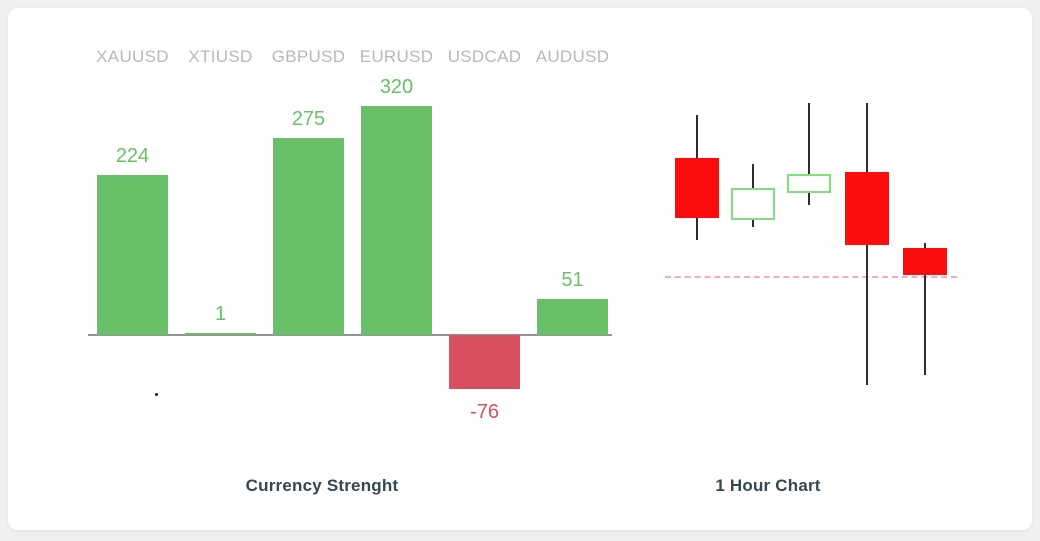 The width and height of the screenshot is (1040, 541). What do you see at coordinates (322, 485) in the screenshot?
I see `bar-chart-title: Currency Strenght` at bounding box center [322, 485].